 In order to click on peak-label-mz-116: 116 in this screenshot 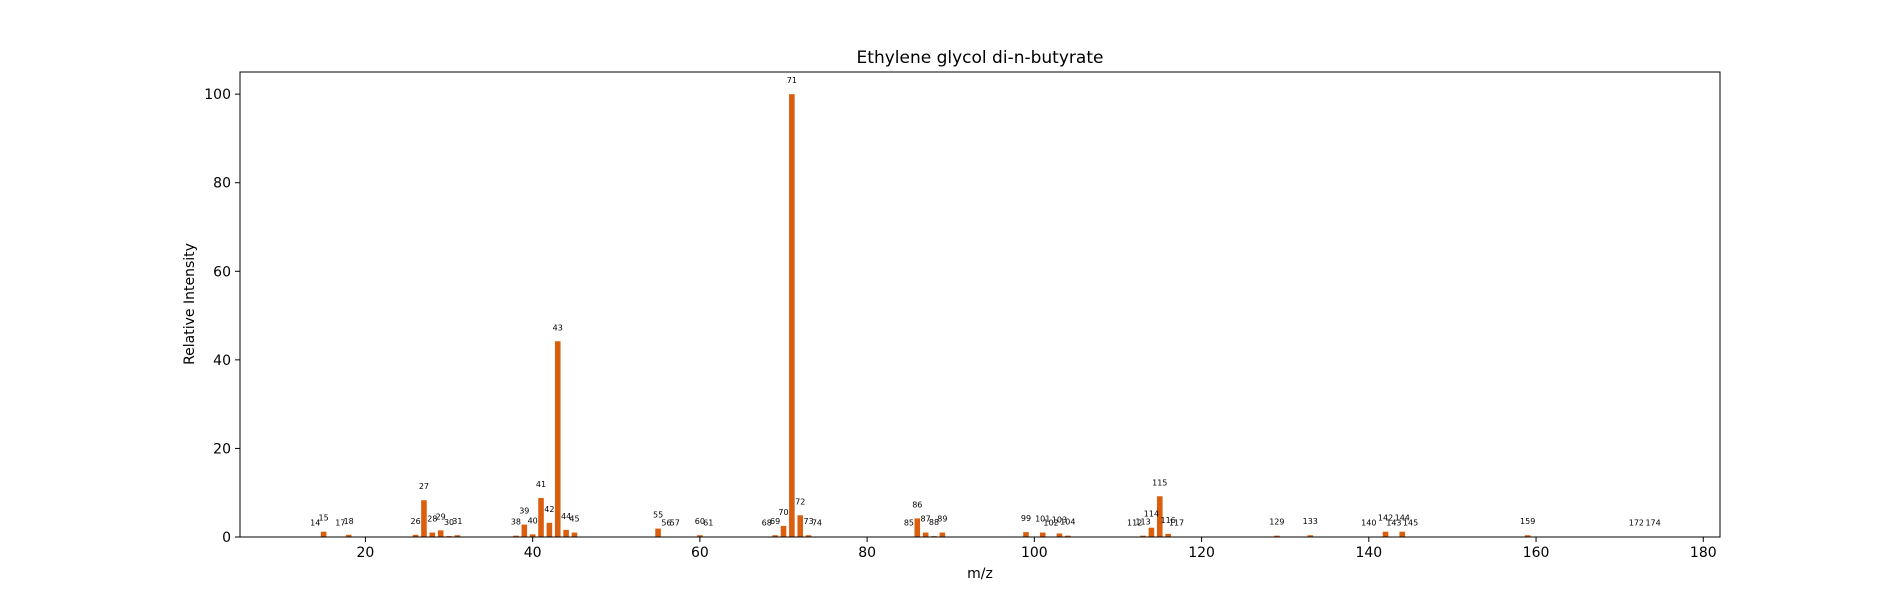, I will do `click(1167, 520)`.